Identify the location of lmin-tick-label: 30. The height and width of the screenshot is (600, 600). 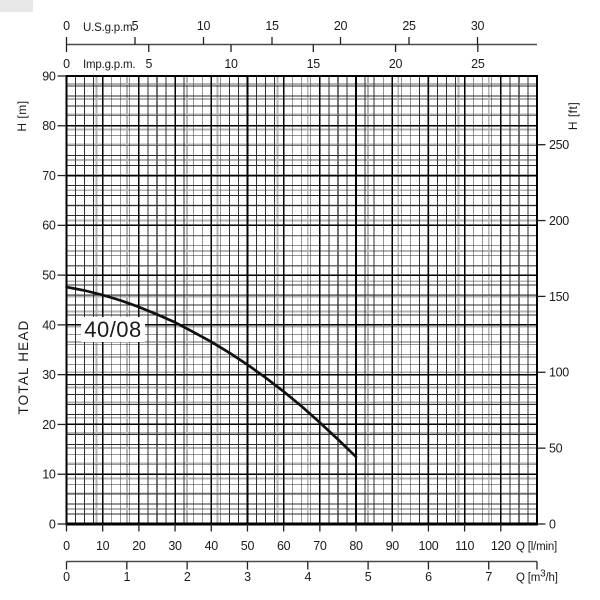
(175, 546).